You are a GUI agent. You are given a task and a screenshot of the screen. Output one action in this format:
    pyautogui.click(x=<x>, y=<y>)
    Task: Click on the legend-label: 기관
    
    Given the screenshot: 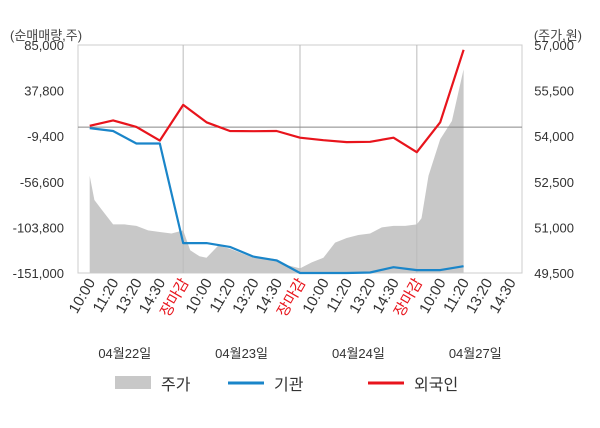 What is the action you would take?
    pyautogui.click(x=289, y=385)
    